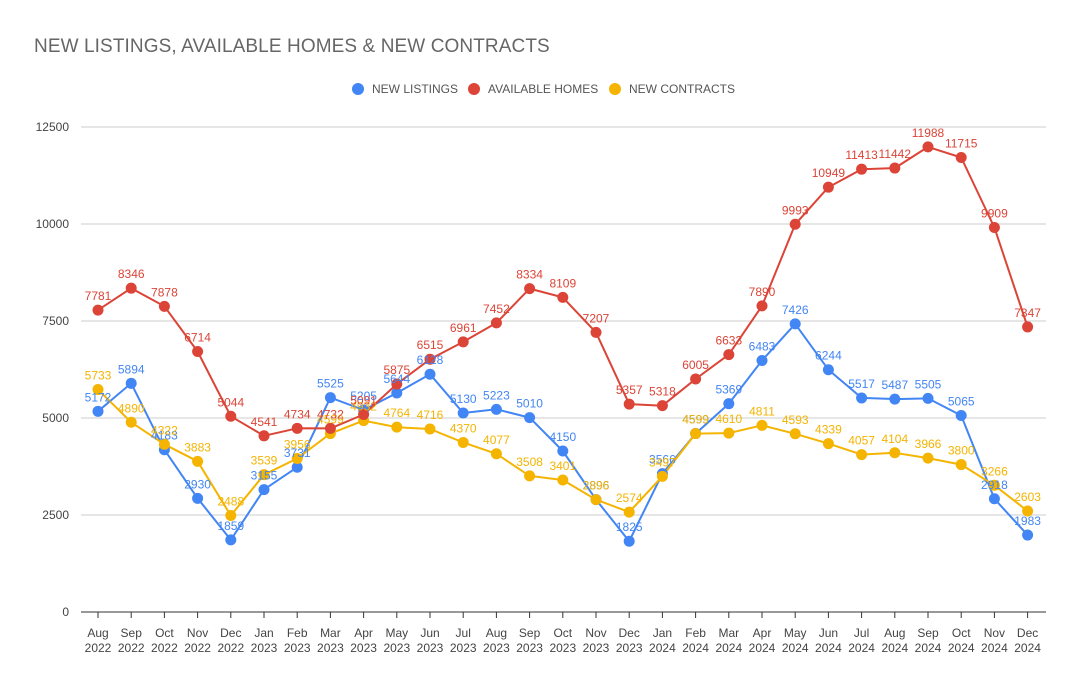  What do you see at coordinates (131, 274) in the screenshot?
I see `data-label-available-homes: 8346` at bounding box center [131, 274].